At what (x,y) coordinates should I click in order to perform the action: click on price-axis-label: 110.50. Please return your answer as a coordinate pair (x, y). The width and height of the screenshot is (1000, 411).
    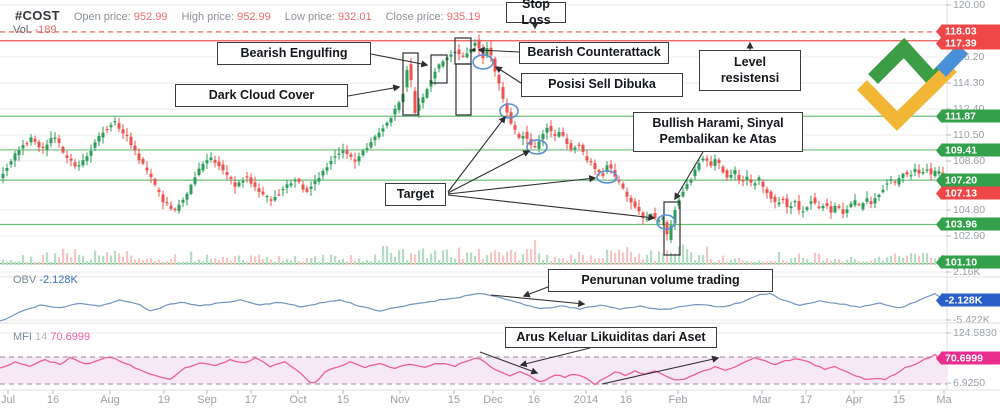
    Looking at the image, I should click on (969, 135).